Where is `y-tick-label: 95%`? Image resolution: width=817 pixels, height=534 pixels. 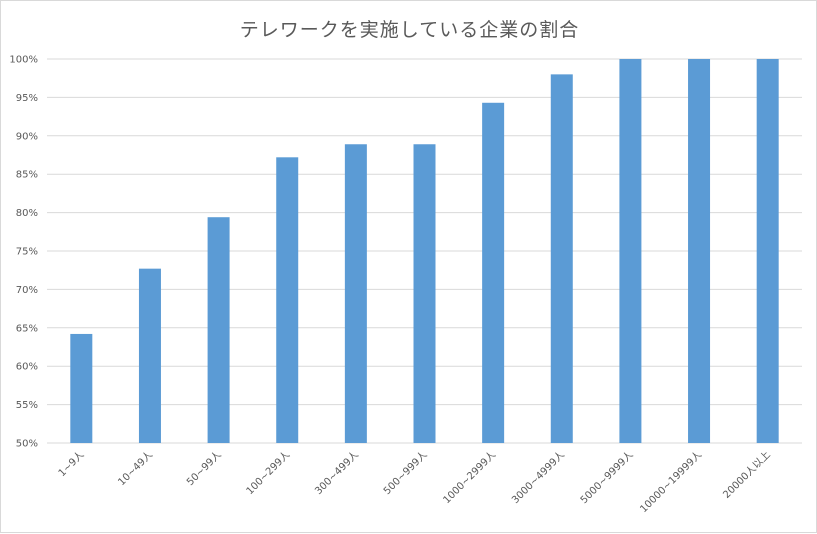
y-tick-label: 95% is located at coordinates (27, 98).